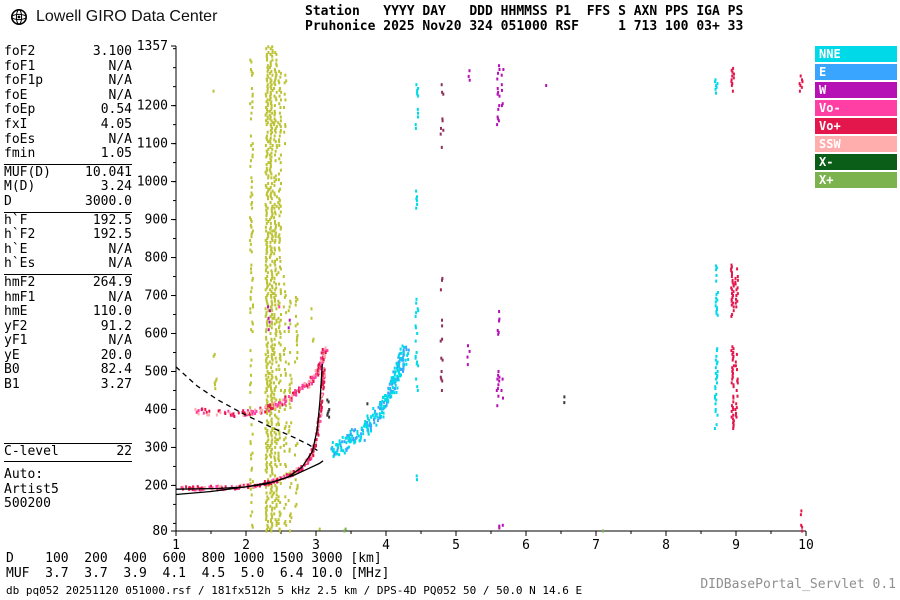 This screenshot has width=900, height=600. I want to click on y-tick-label: 1000, so click(152, 182).